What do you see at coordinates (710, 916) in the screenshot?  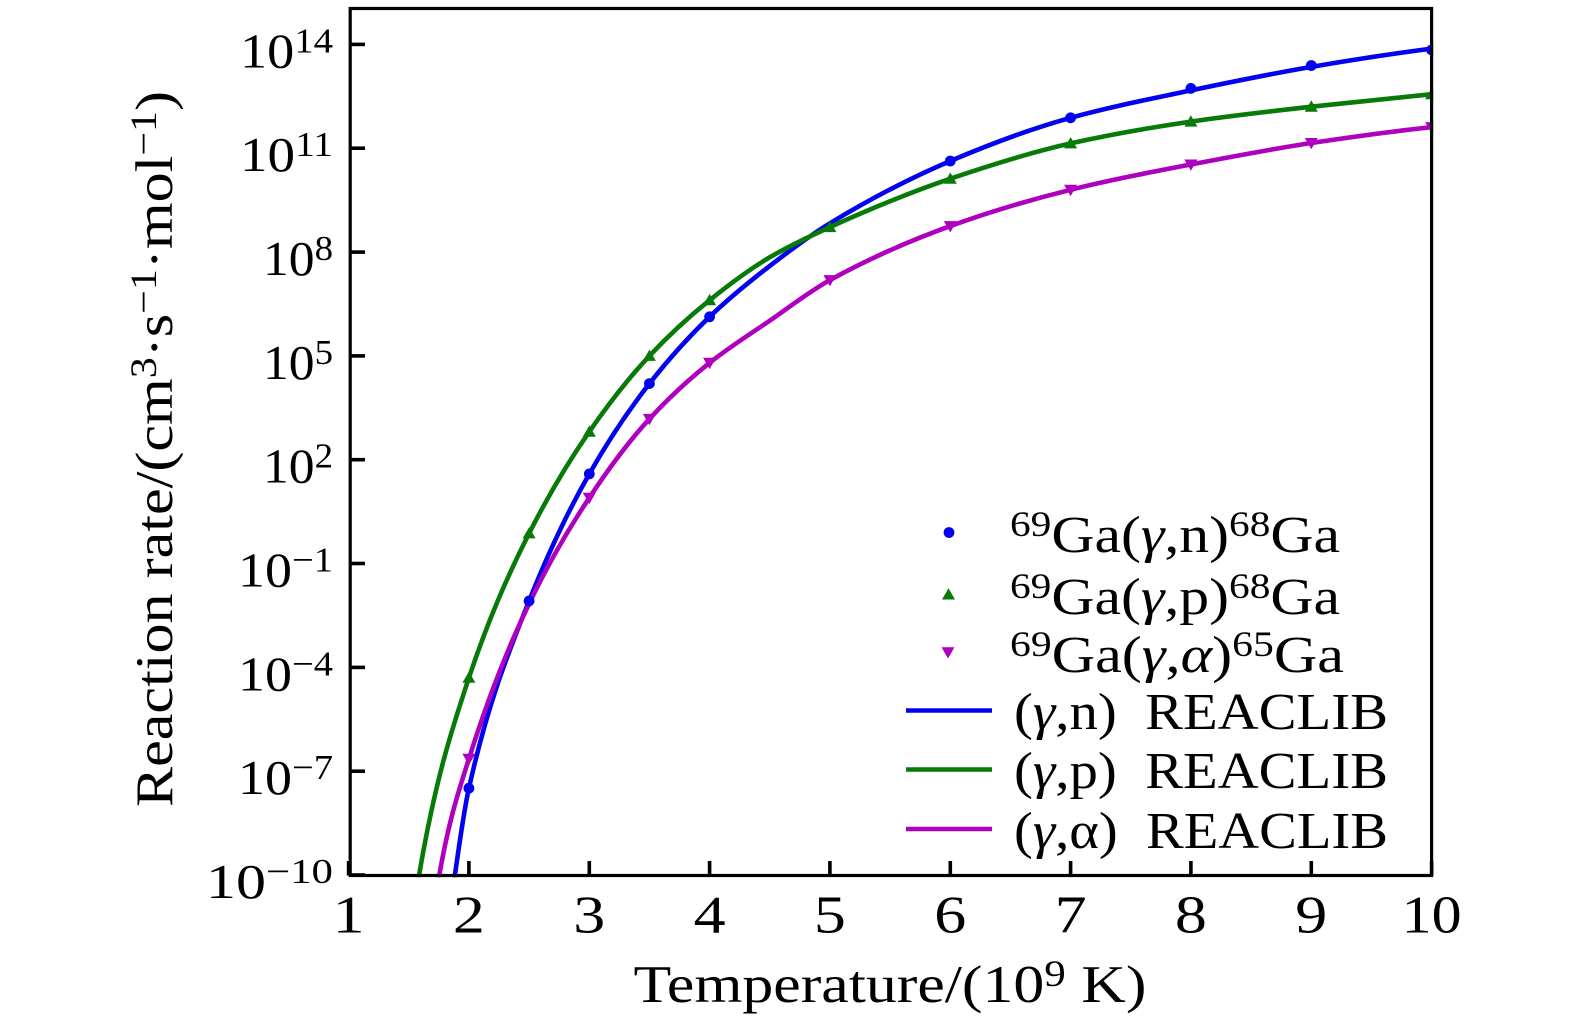 I see `svg-text: 4` at bounding box center [710, 916].